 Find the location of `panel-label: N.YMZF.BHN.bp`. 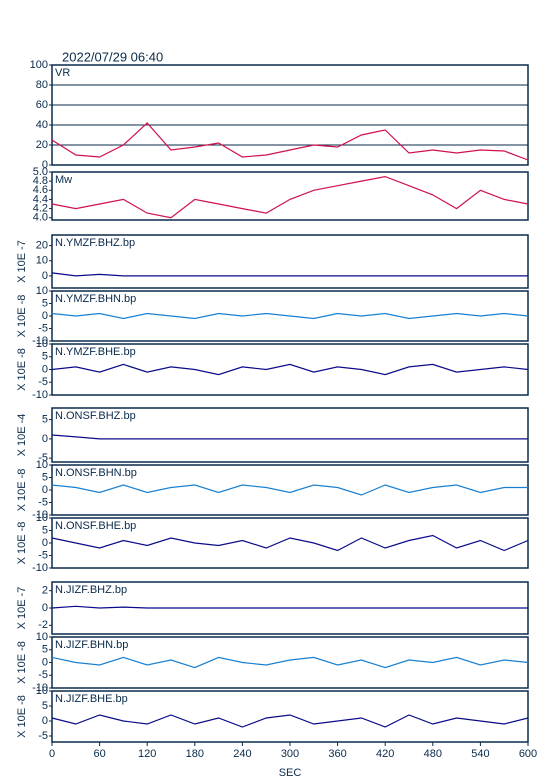

panel-label: N.YMZF.BHN.bp is located at coordinates (95, 299).